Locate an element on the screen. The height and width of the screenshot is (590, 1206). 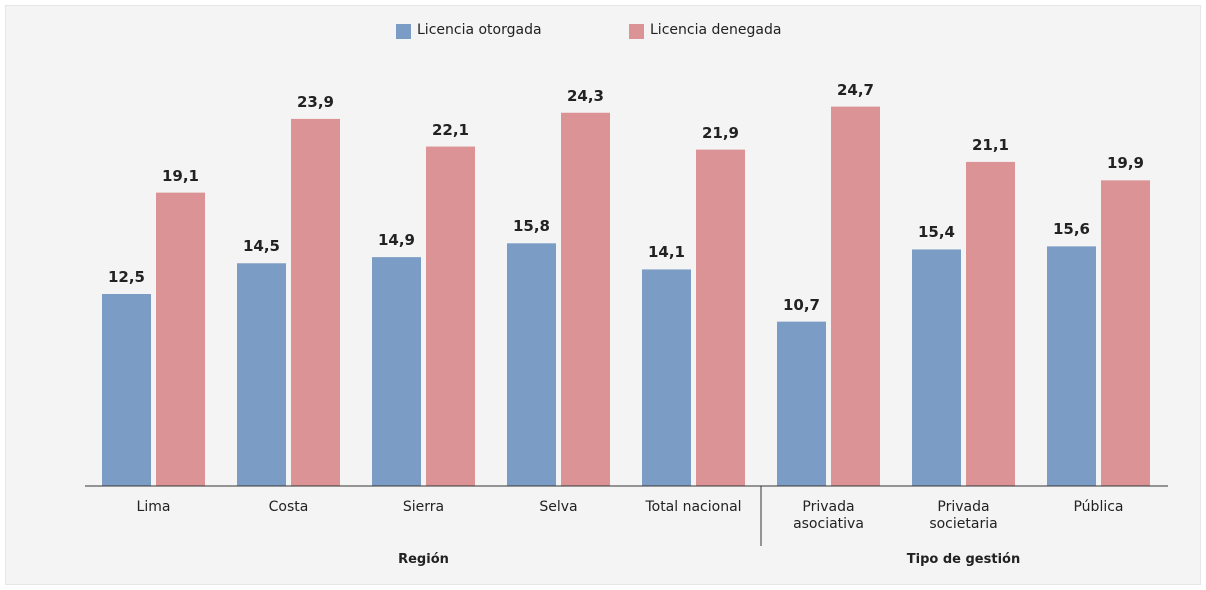
data-label: 19,1 is located at coordinates (180, 175).